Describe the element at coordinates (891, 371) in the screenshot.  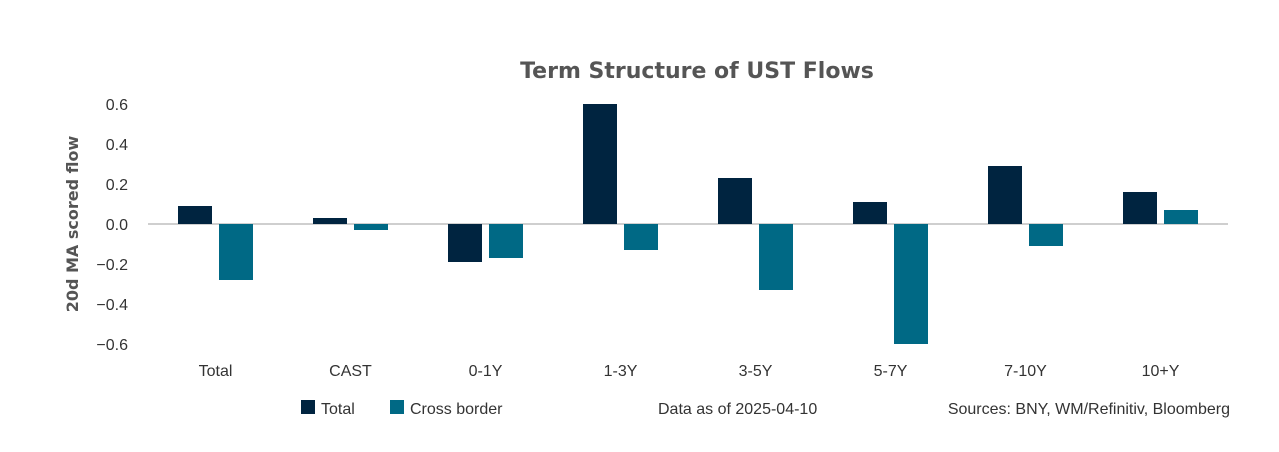
I see `x-tick-label: 5-7Y` at that location.